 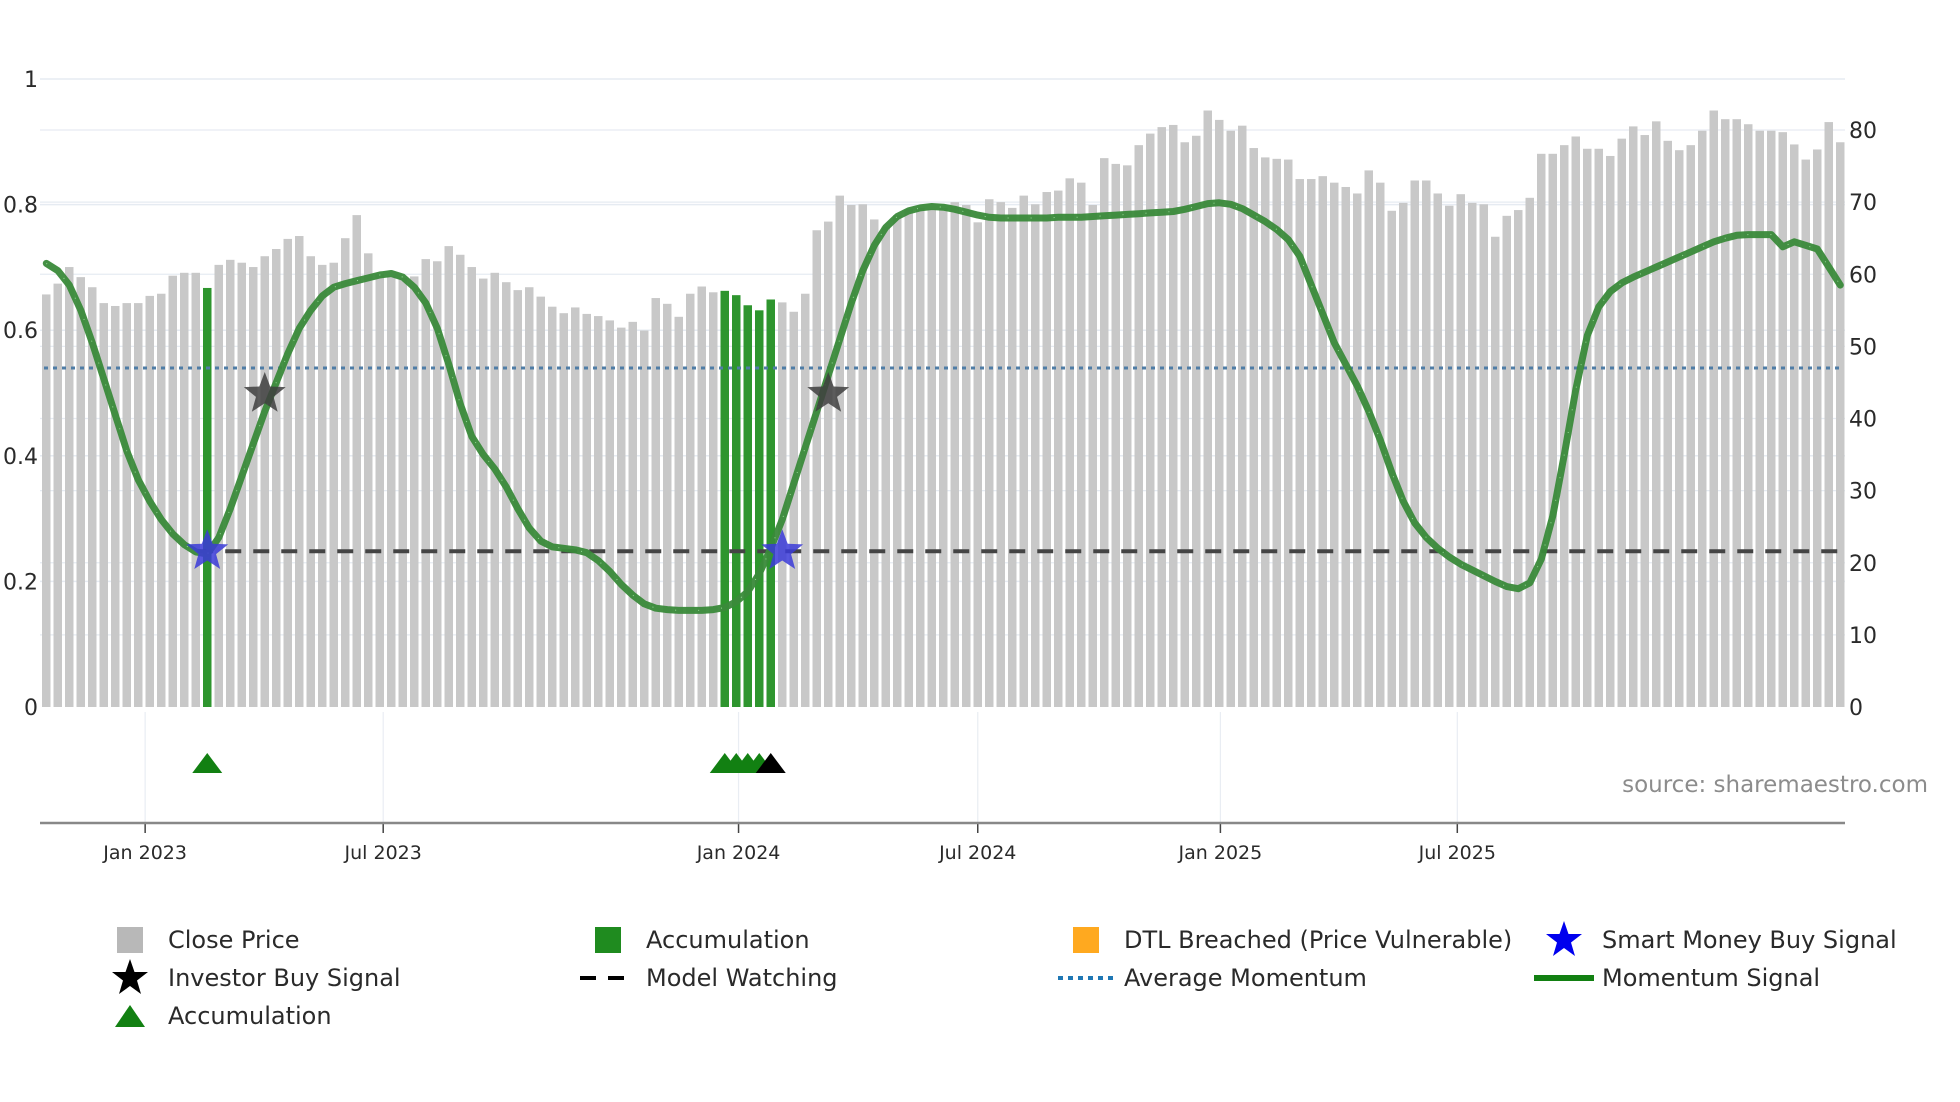 I want to click on legend-item-close-price: Close Price, so click(x=200, y=940).